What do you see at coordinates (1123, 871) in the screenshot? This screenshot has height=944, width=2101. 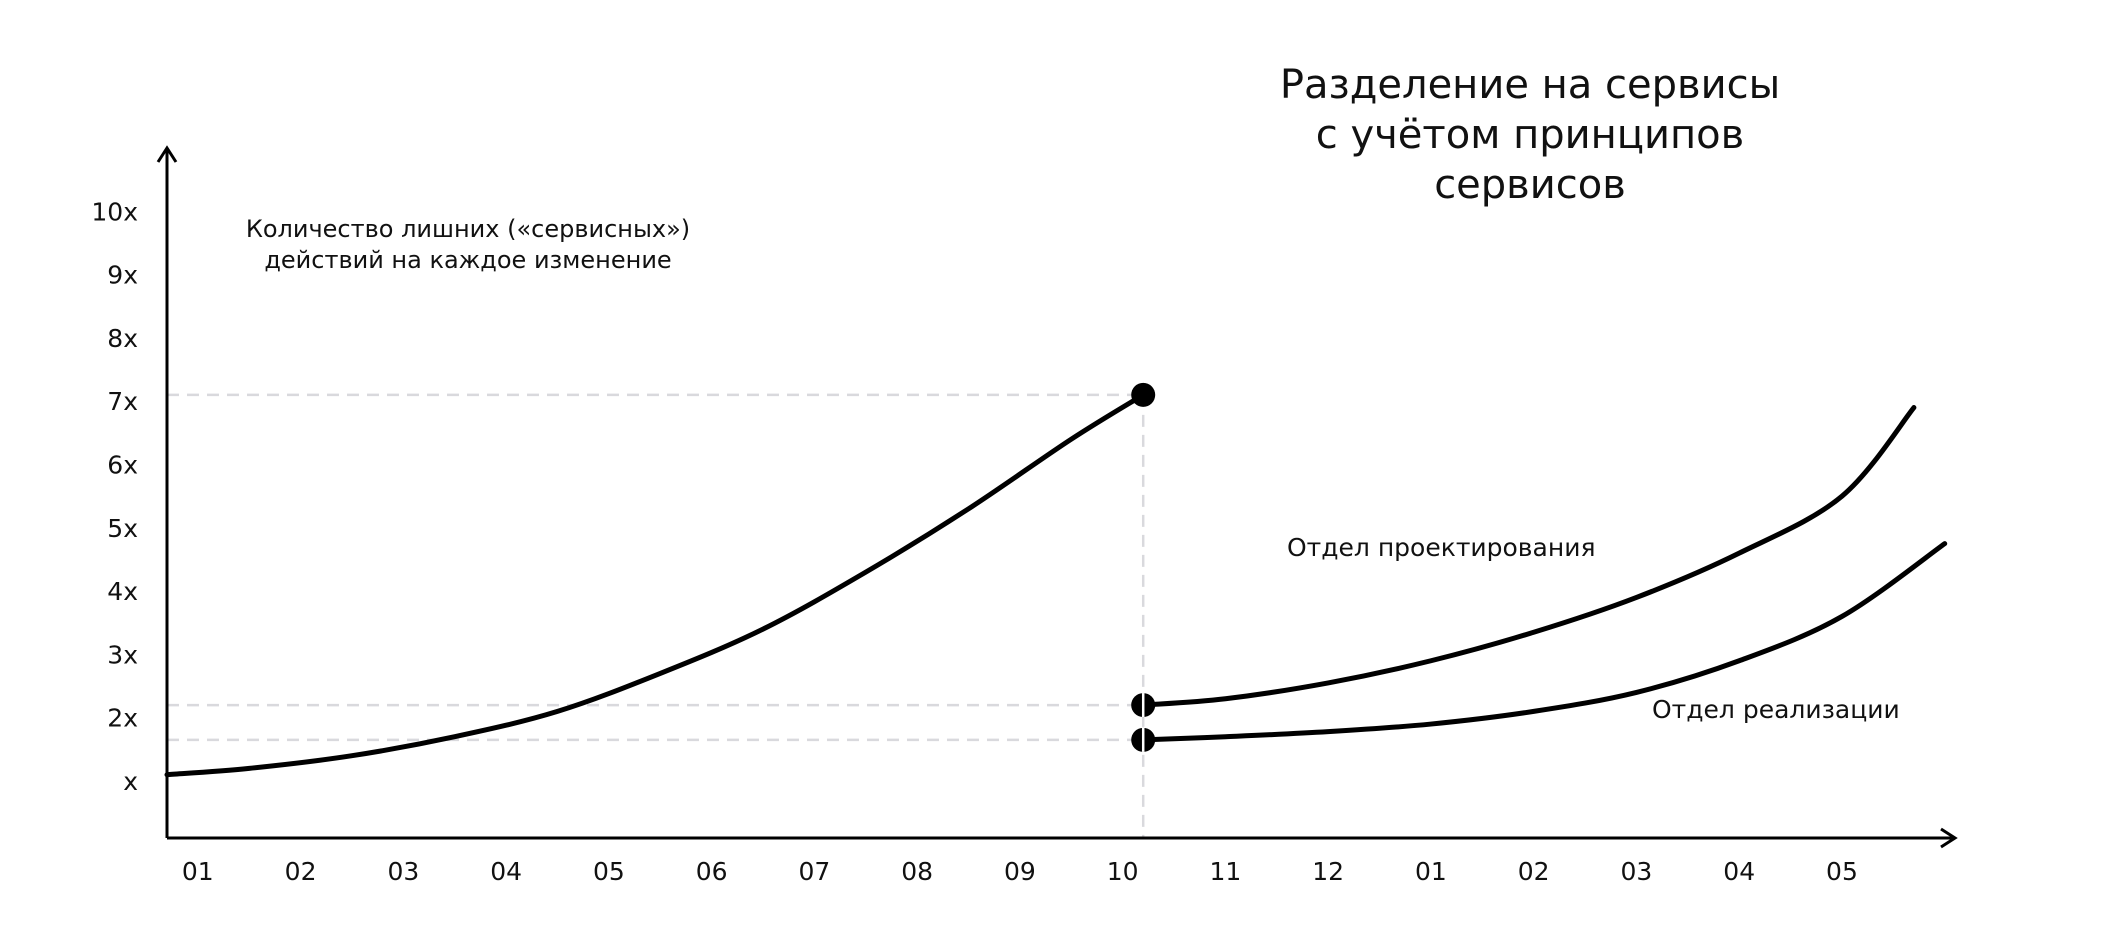 I see `x-tick-label-10: 10` at bounding box center [1123, 871].